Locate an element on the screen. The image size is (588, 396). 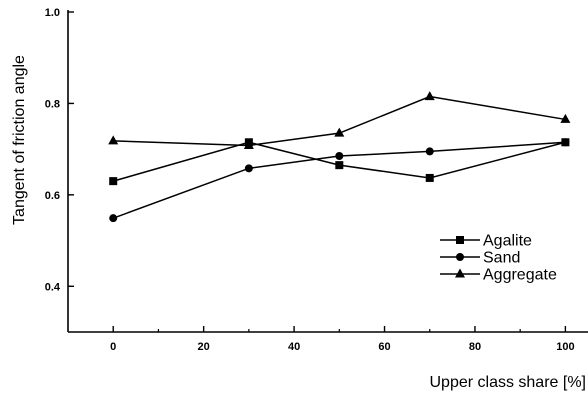
series-agalite is located at coordinates (339, 162).